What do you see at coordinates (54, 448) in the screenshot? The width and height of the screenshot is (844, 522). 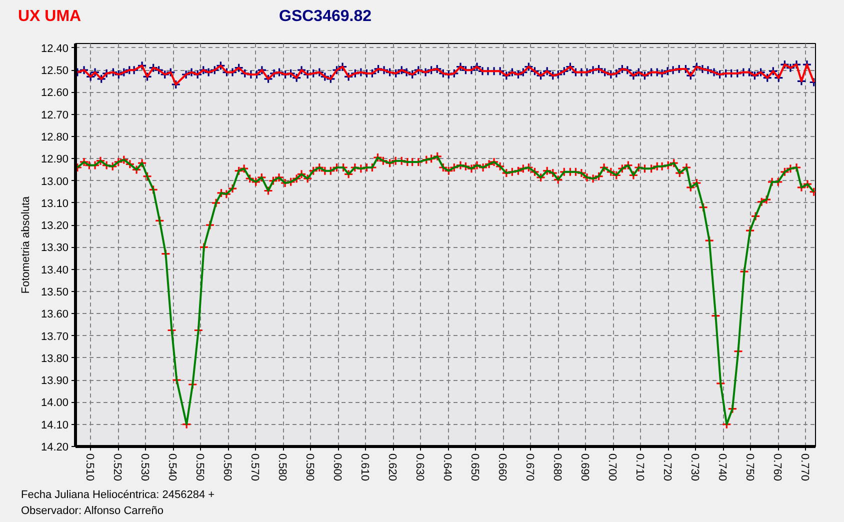 I see `y-tick-label: 14.20` at bounding box center [54, 448].